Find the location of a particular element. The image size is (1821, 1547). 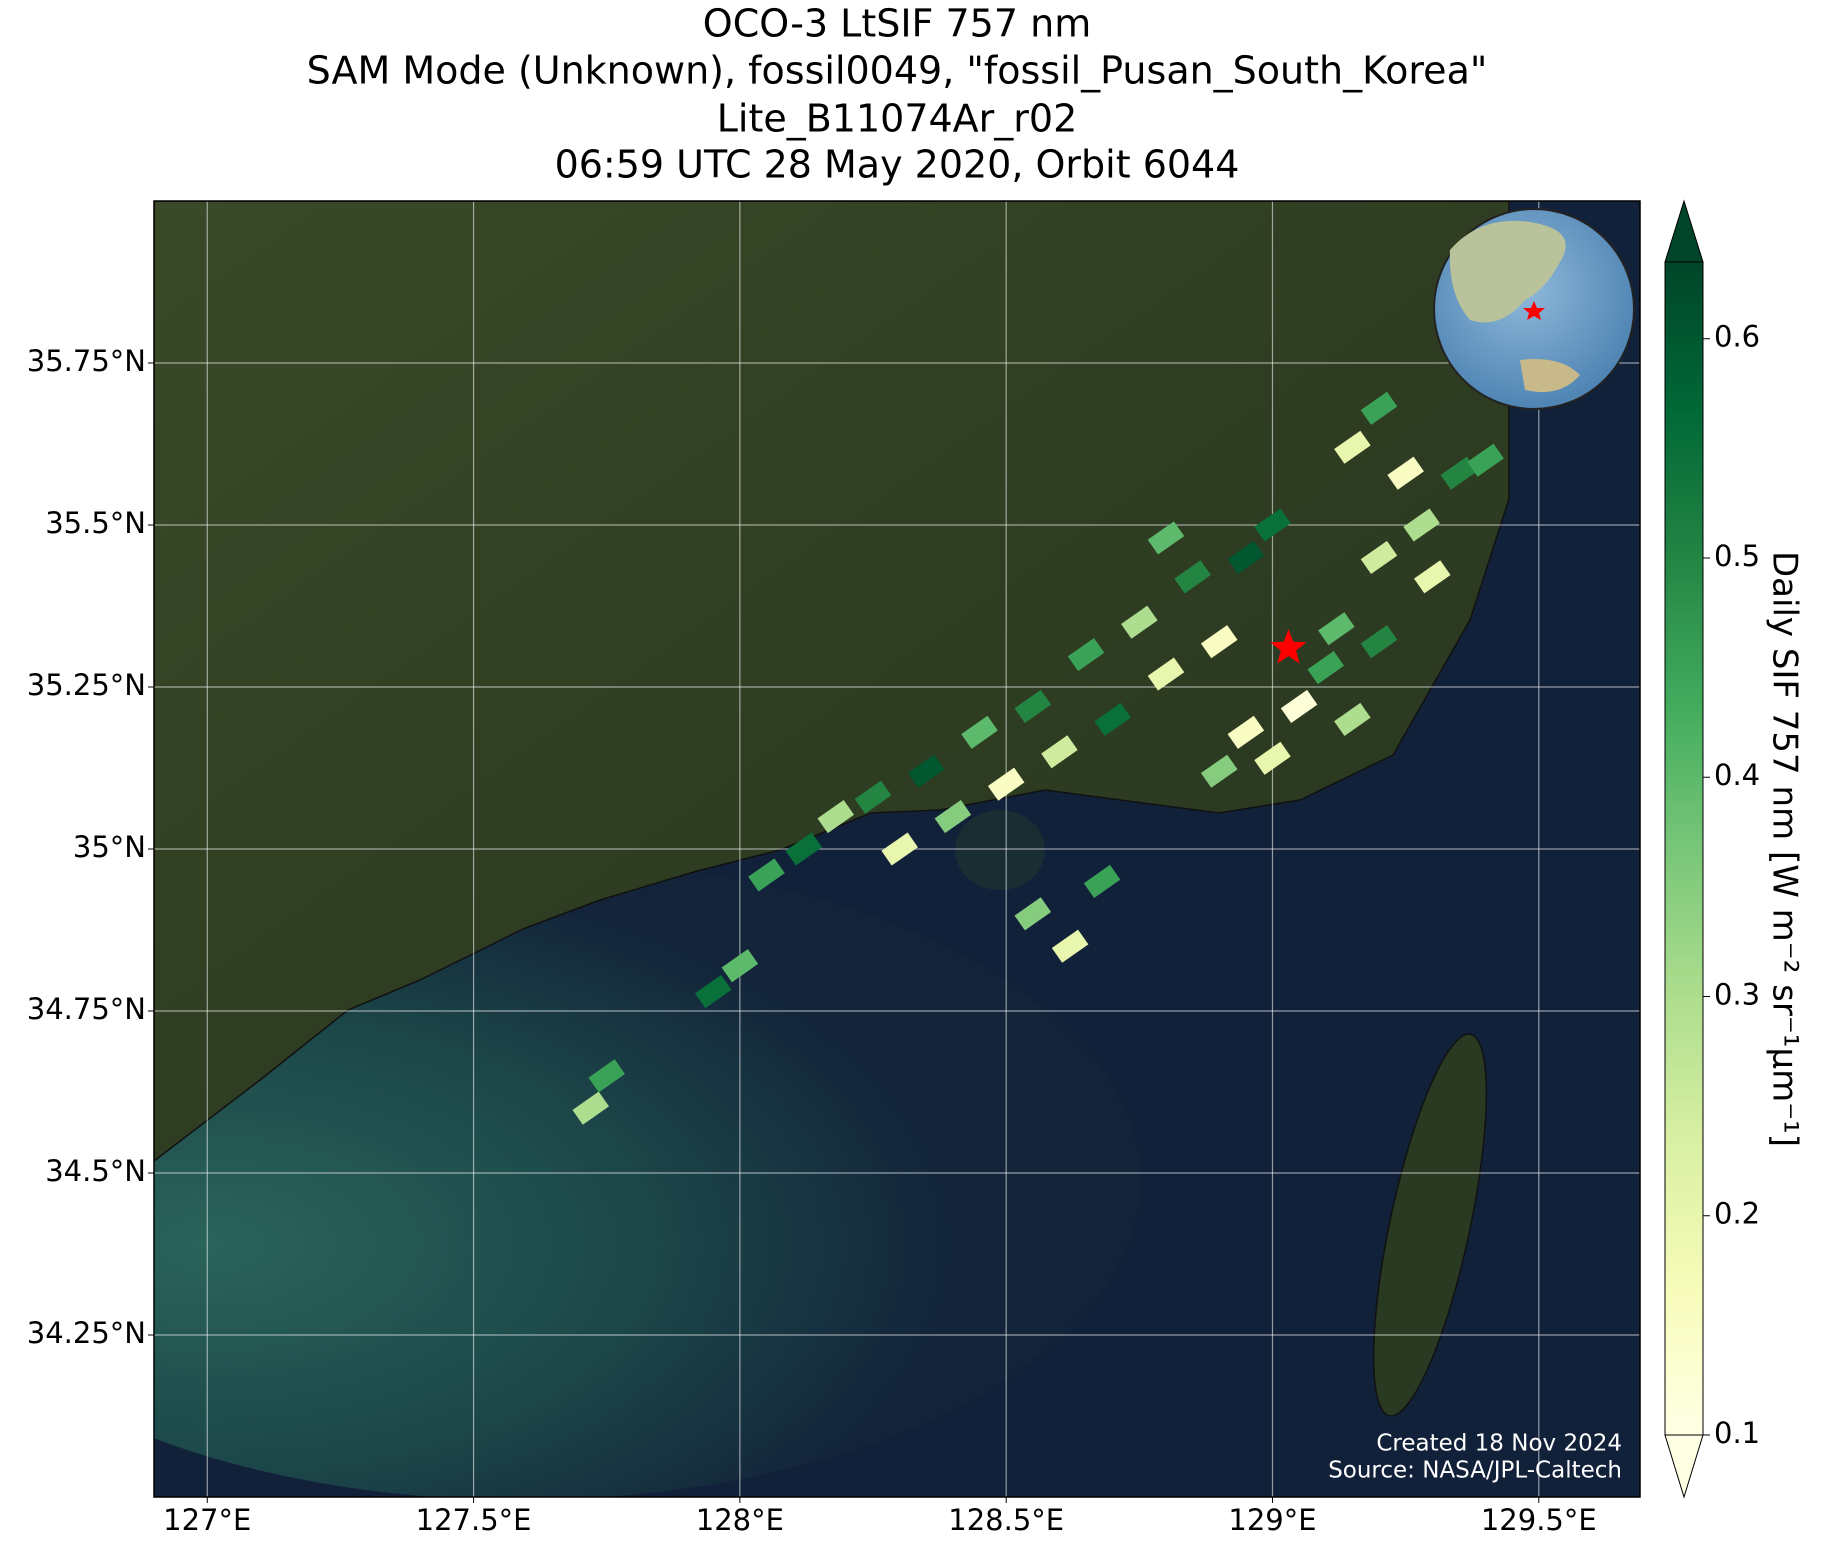

bay is located at coordinates (1000, 850).